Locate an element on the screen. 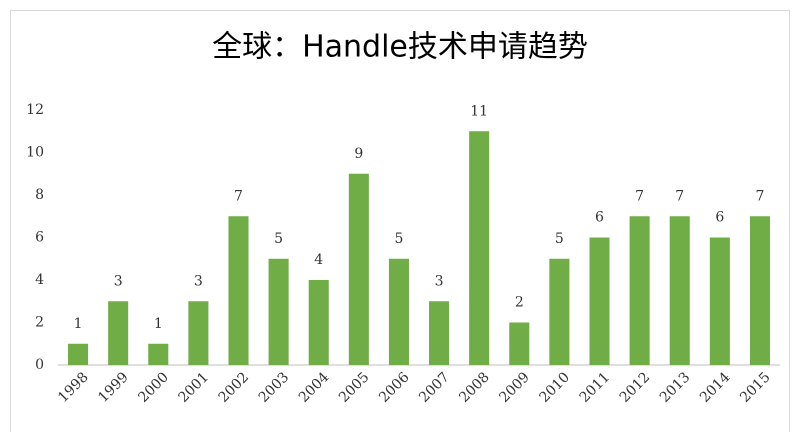 The height and width of the screenshot is (432, 800). chart-title: 全球：Handle技术申请趋势 is located at coordinates (400, 47).